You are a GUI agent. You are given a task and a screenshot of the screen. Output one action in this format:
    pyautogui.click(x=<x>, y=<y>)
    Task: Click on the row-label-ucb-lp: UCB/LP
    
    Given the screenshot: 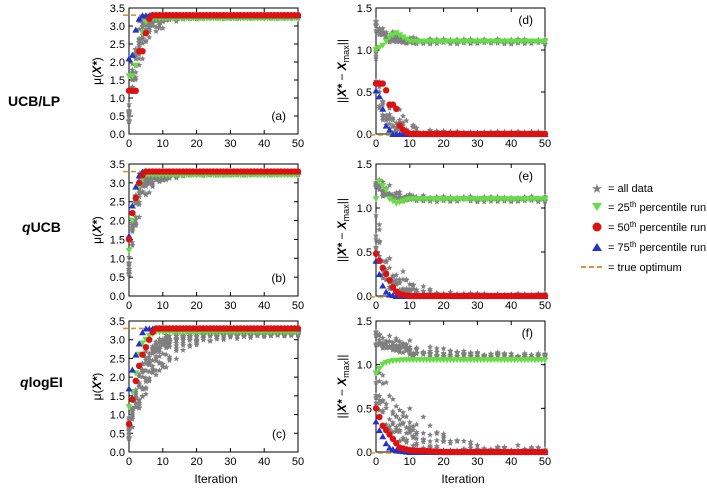 What is the action you would take?
    pyautogui.click(x=34, y=101)
    